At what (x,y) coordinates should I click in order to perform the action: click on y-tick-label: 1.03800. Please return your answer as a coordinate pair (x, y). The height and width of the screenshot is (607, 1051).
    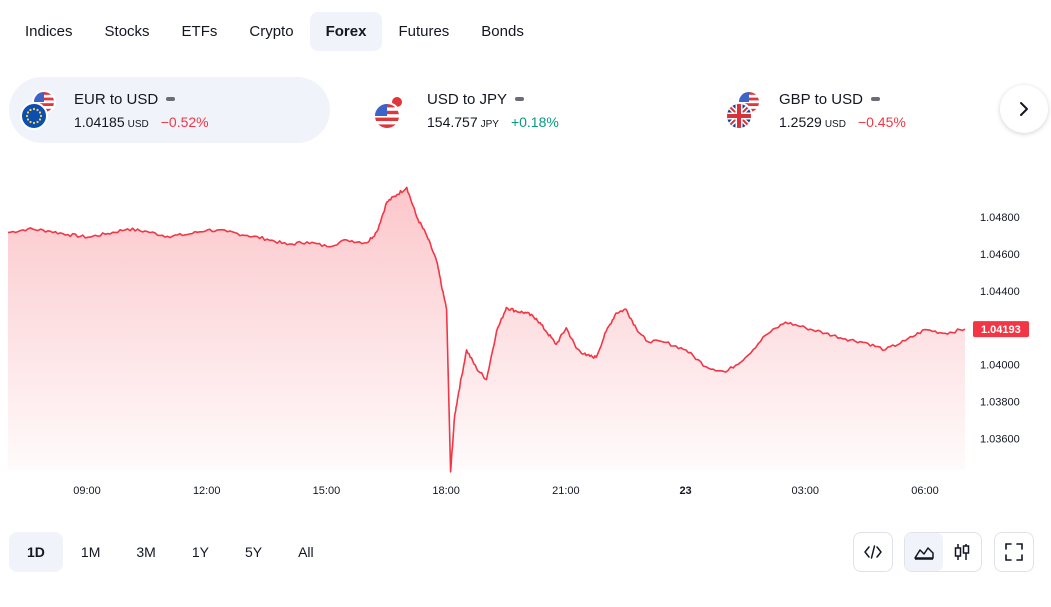
    Looking at the image, I should click on (1000, 403).